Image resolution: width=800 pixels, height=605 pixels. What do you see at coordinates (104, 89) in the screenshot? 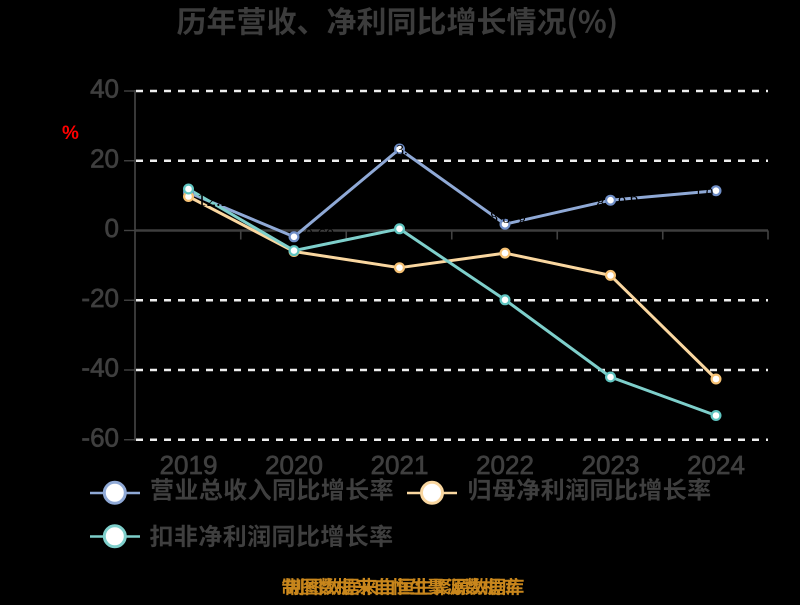
I see `svg-text: 40` at bounding box center [104, 89].